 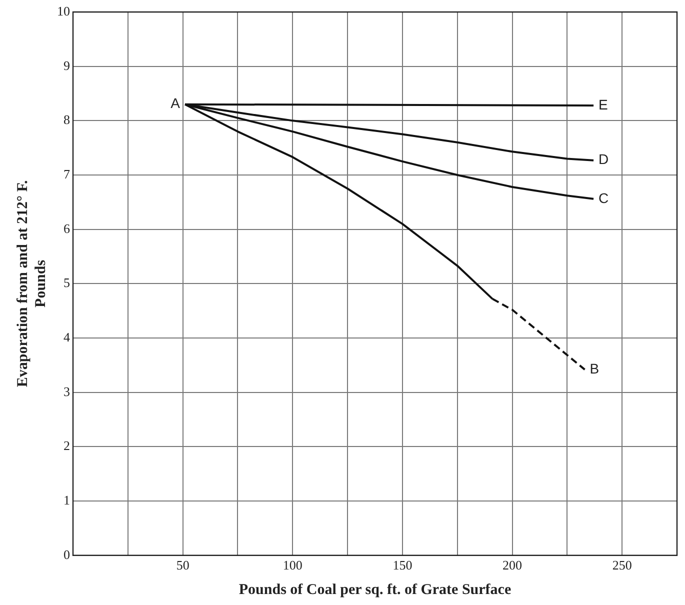 What do you see at coordinates (175, 103) in the screenshot?
I see `annotation: A` at bounding box center [175, 103].